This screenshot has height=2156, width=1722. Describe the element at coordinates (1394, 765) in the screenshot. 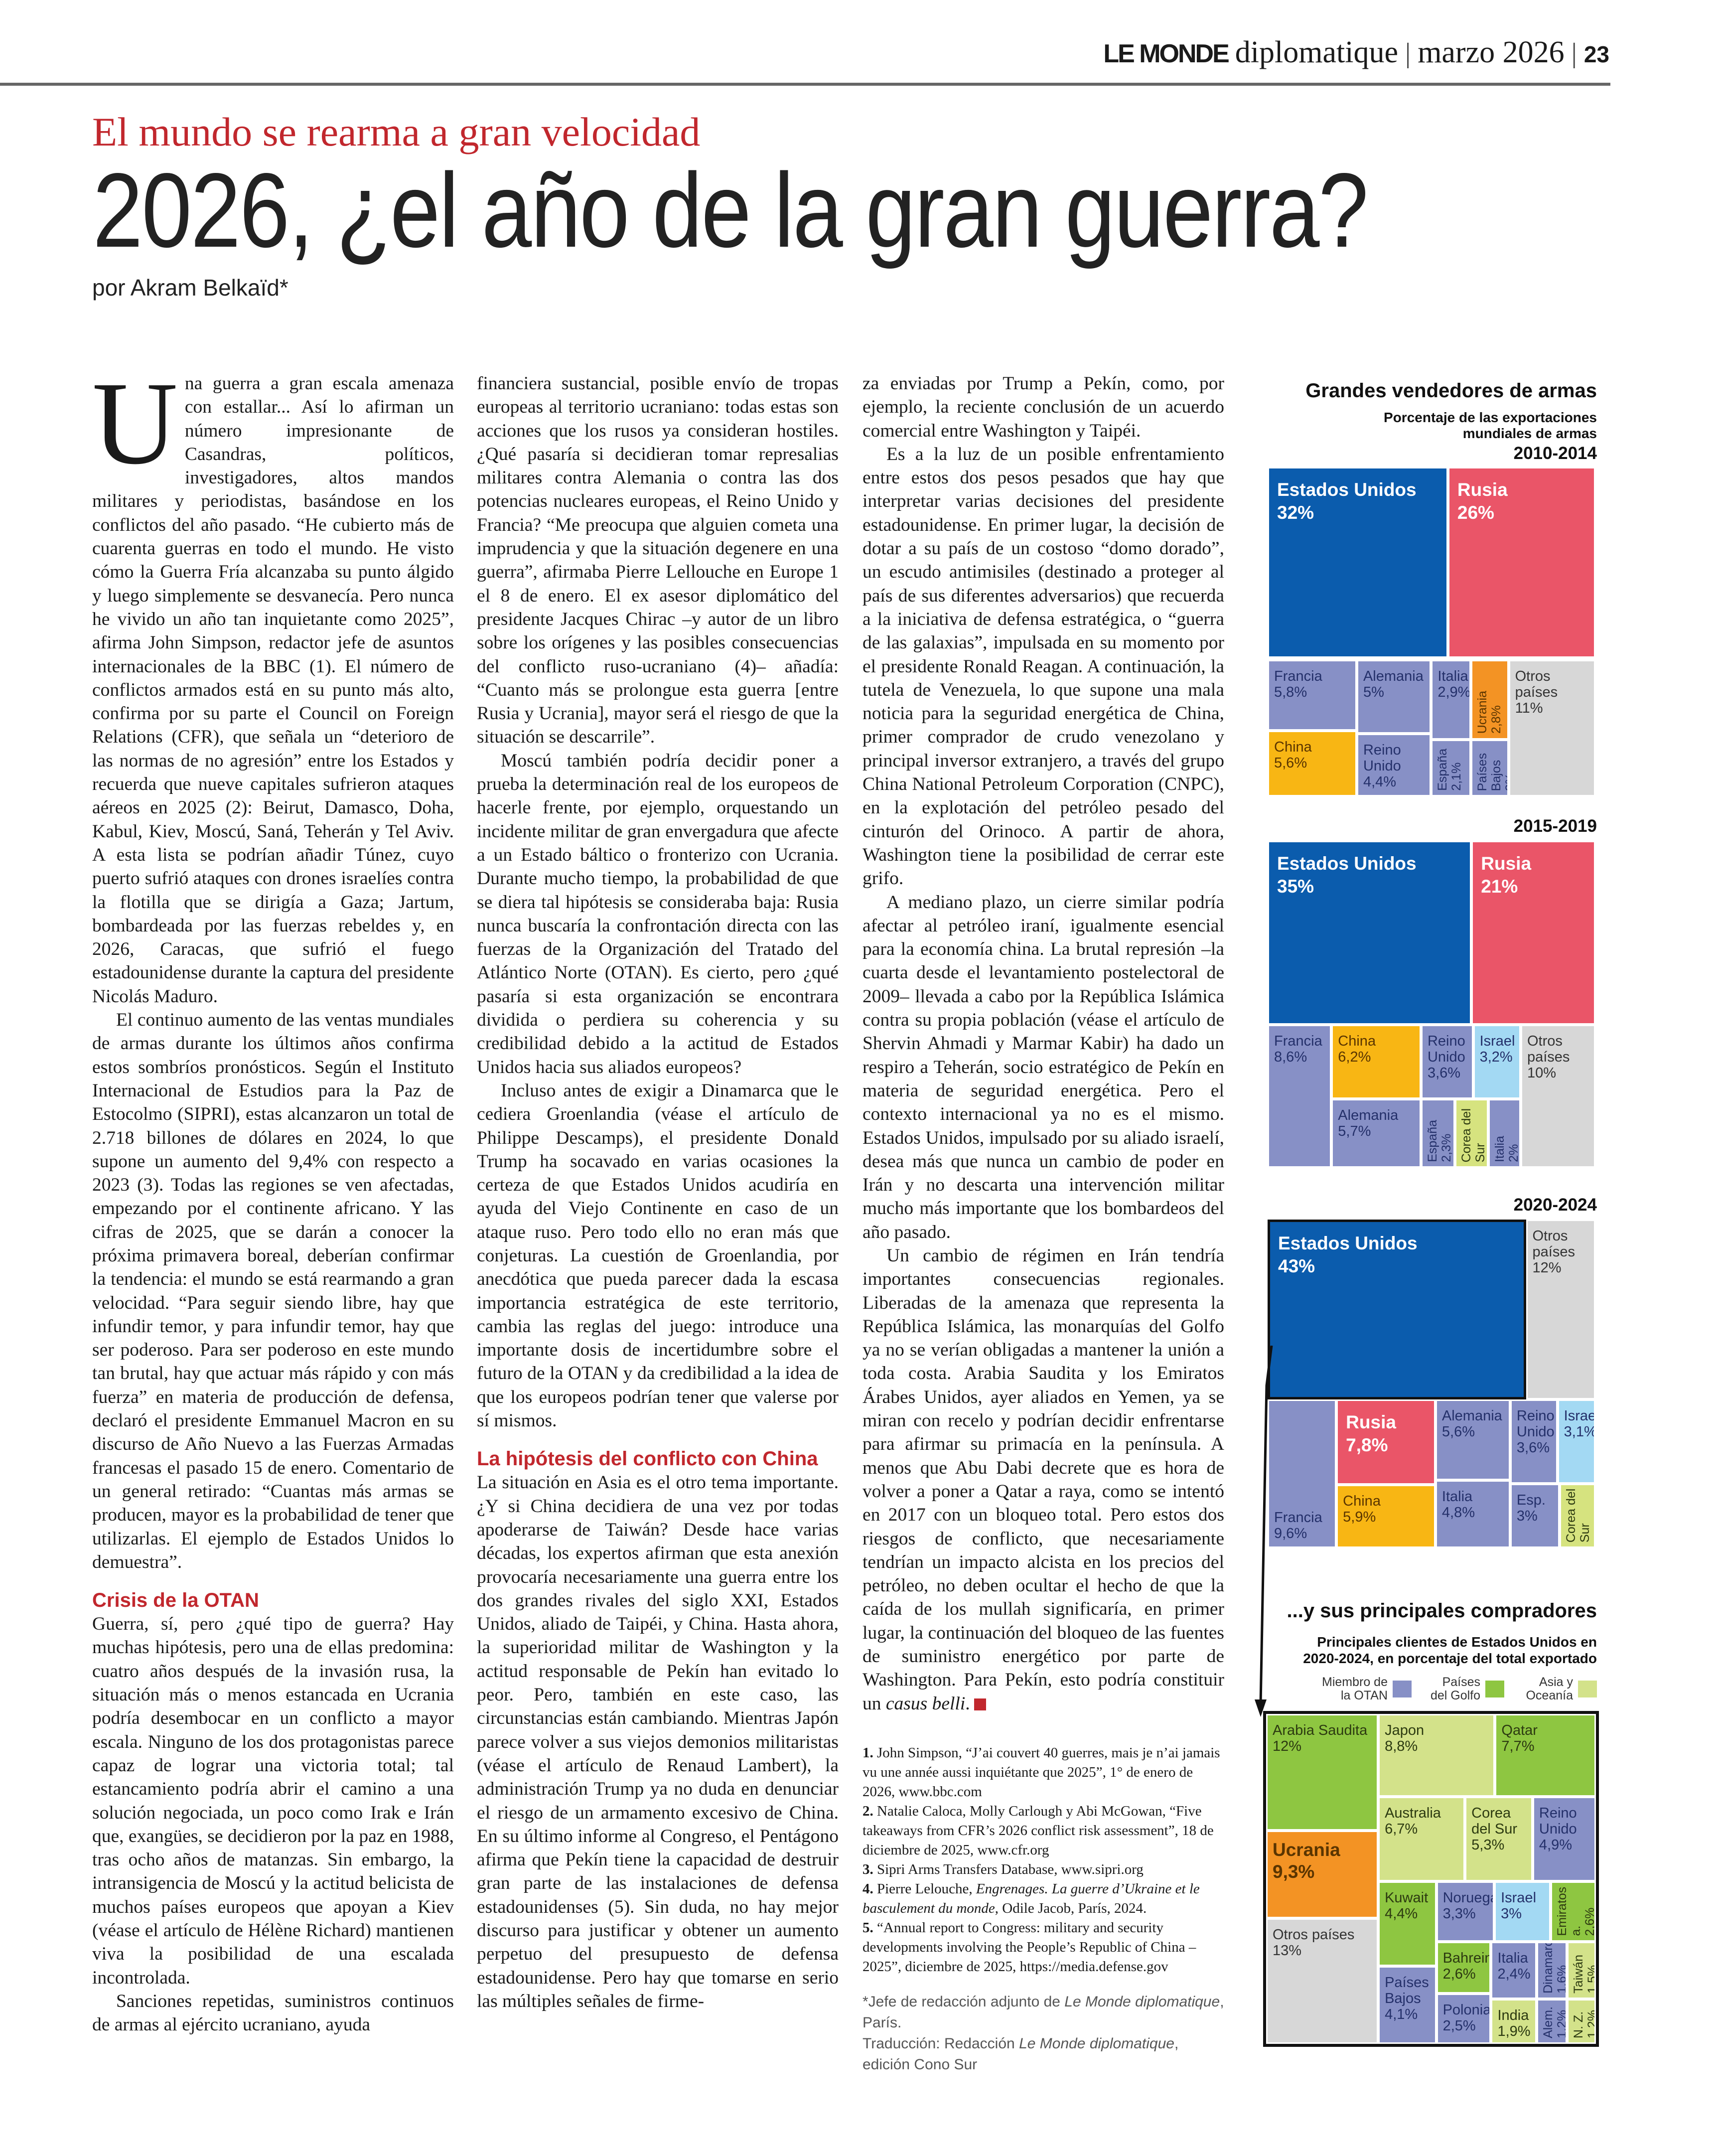

I see `treemap-cell-reino-unido: Reino Unido 4,4%` at that location.